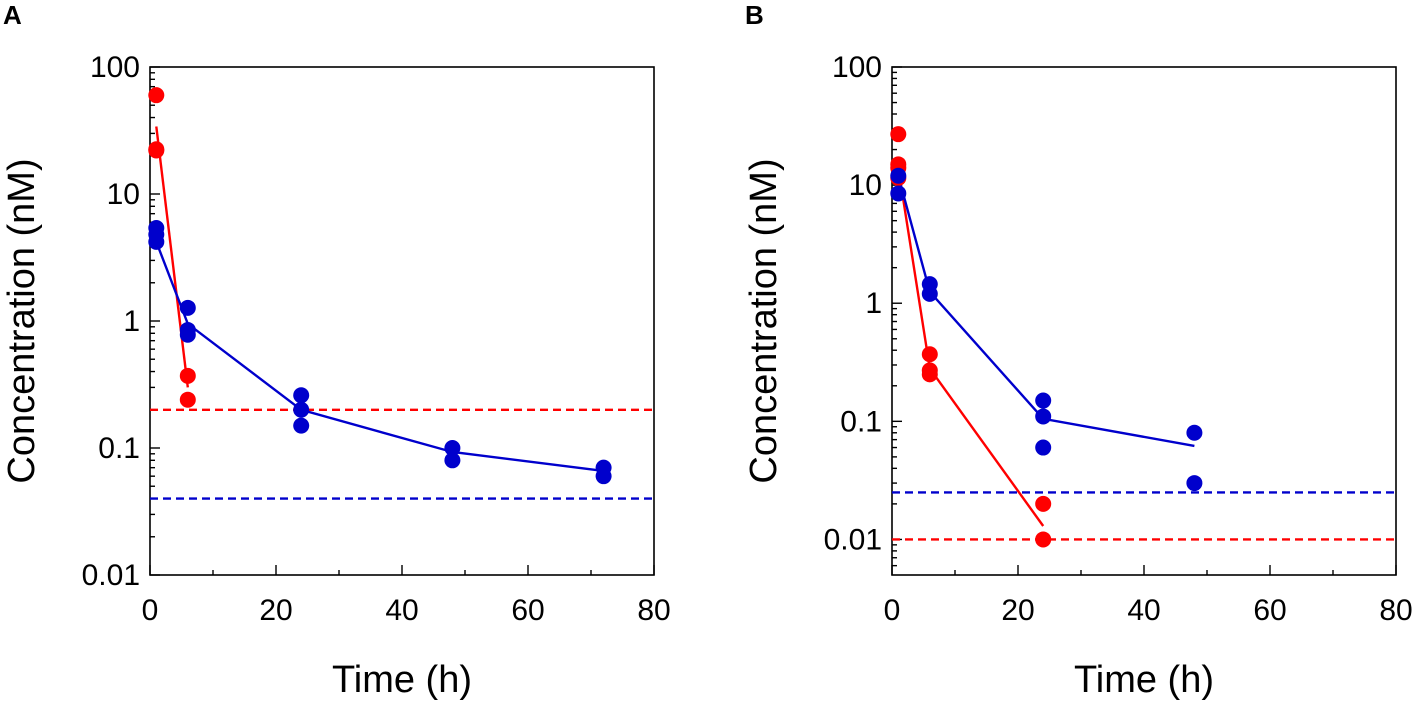 The image size is (1414, 701). What do you see at coordinates (892, 610) in the screenshot?
I see `panel-b-x-tick-label-0: 0` at bounding box center [892, 610].